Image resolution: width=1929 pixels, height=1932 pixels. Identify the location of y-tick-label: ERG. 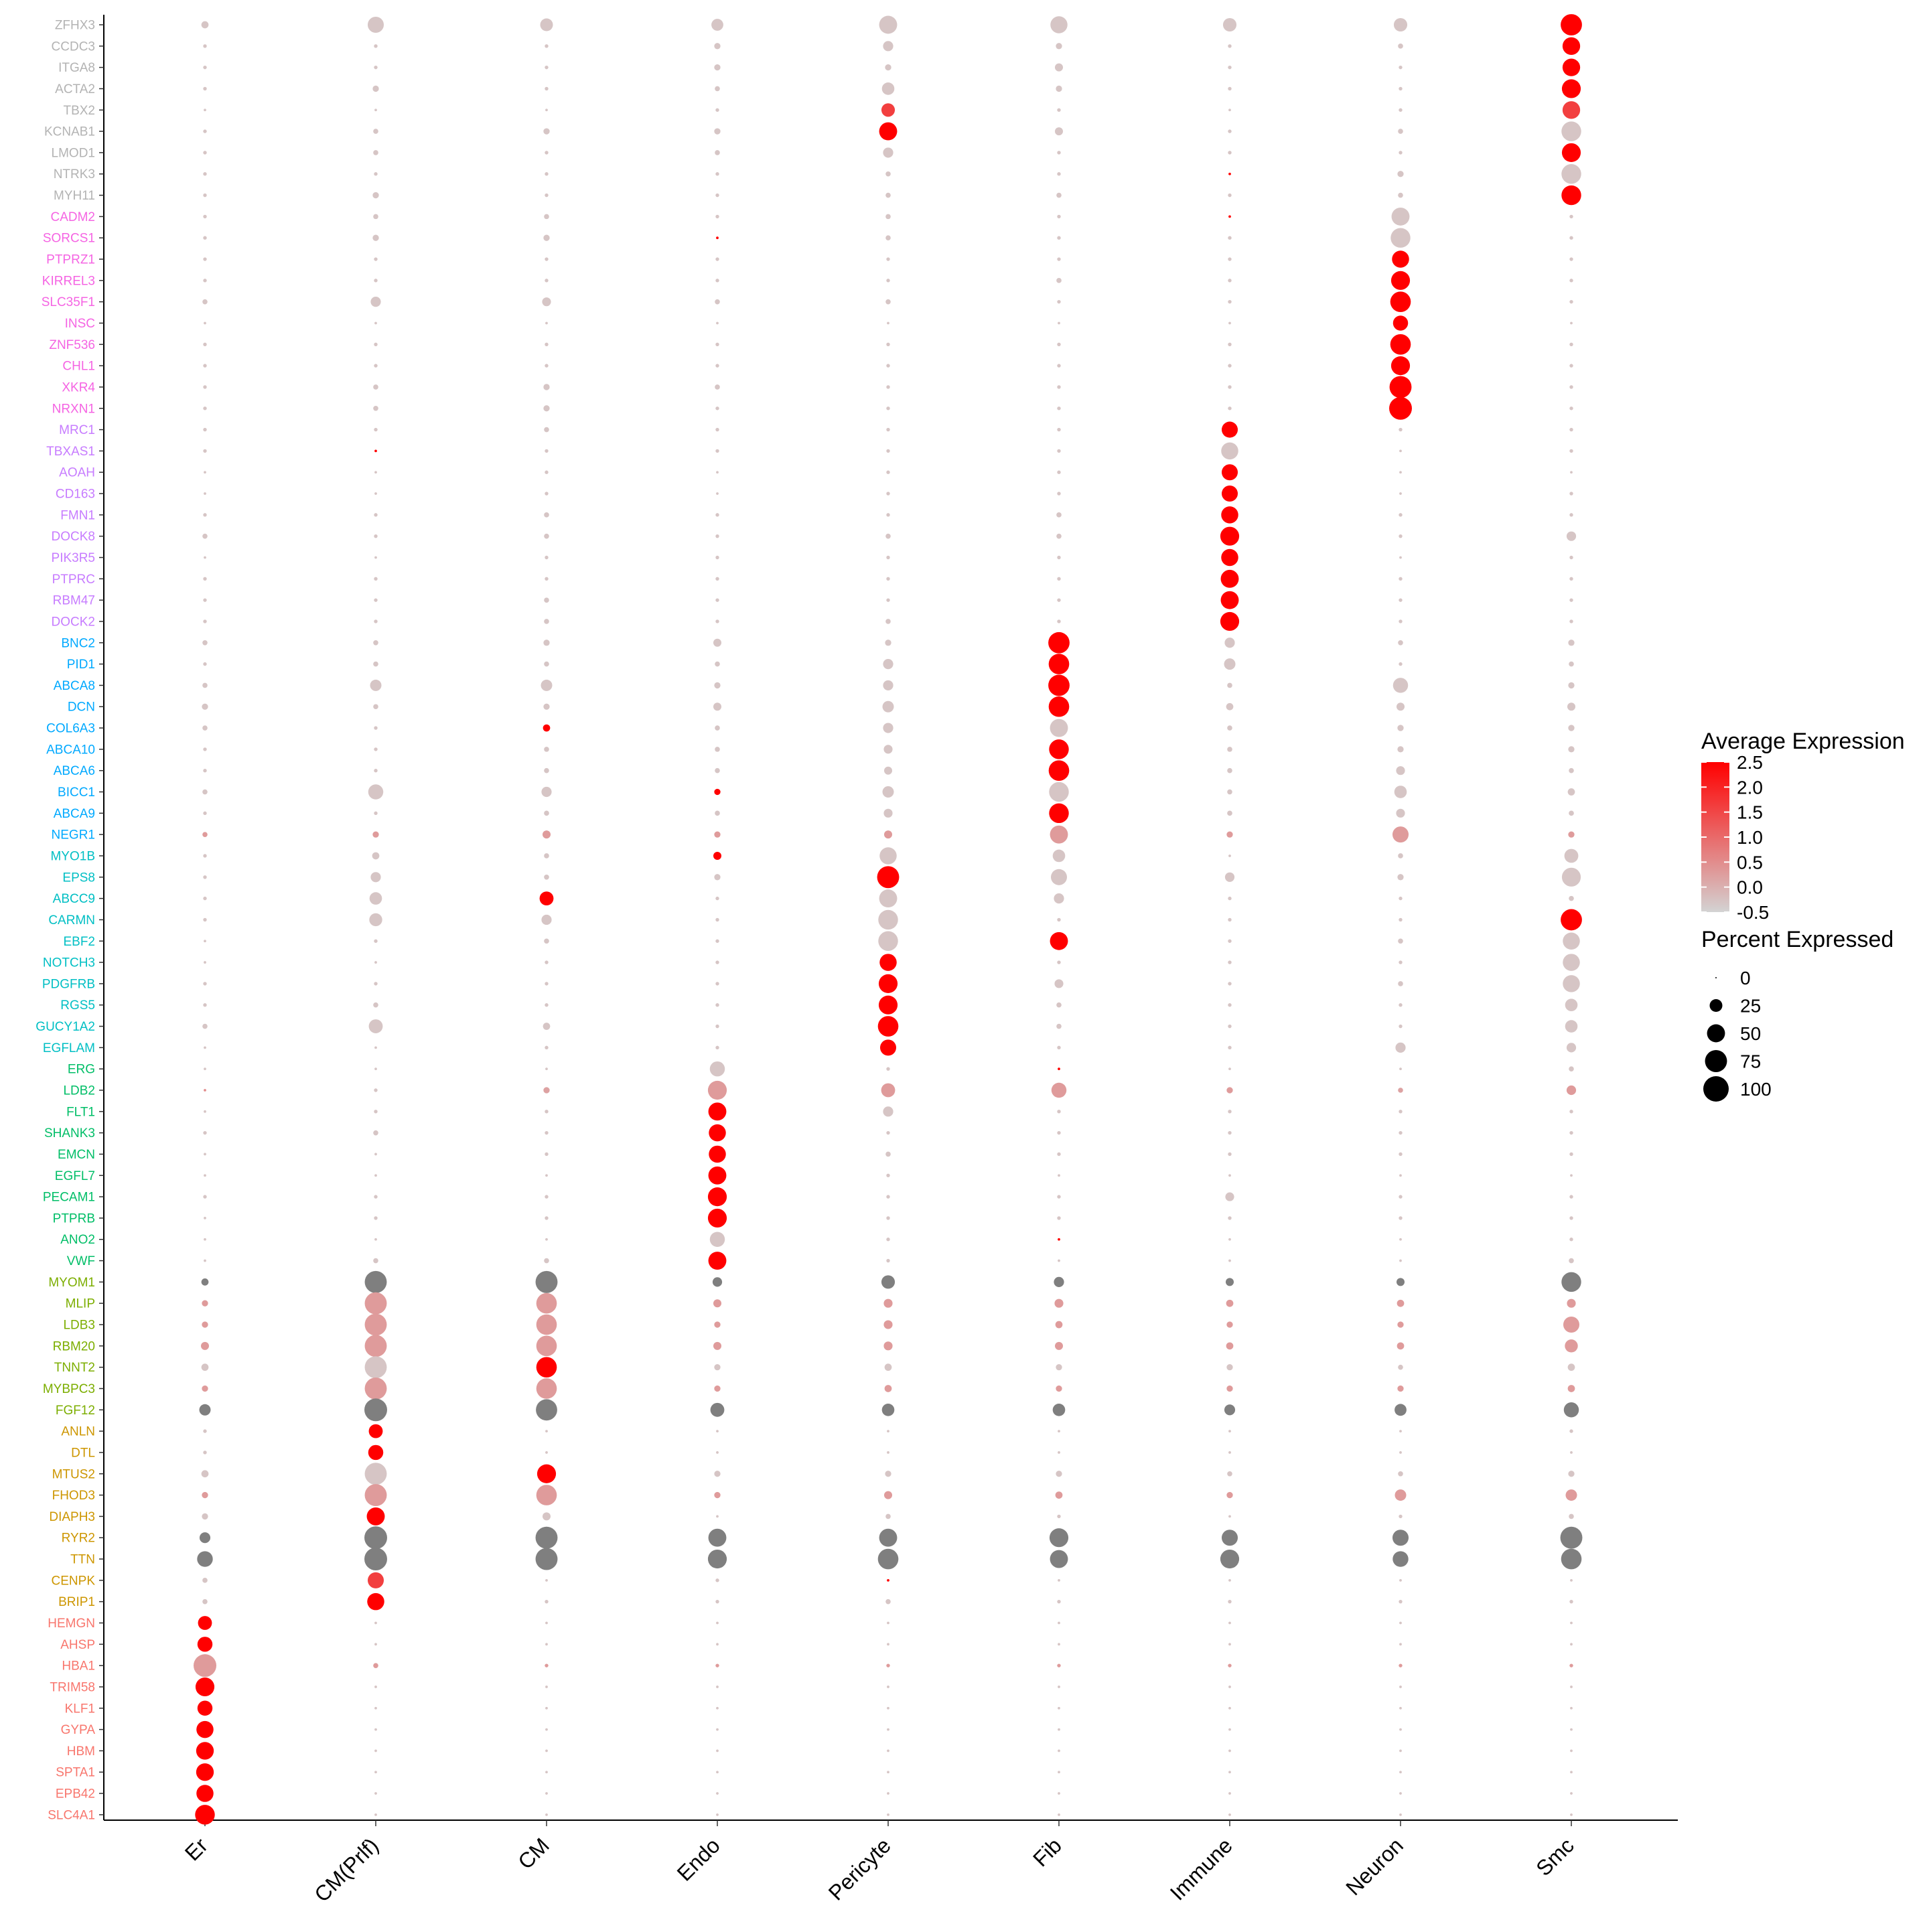
(81, 1070).